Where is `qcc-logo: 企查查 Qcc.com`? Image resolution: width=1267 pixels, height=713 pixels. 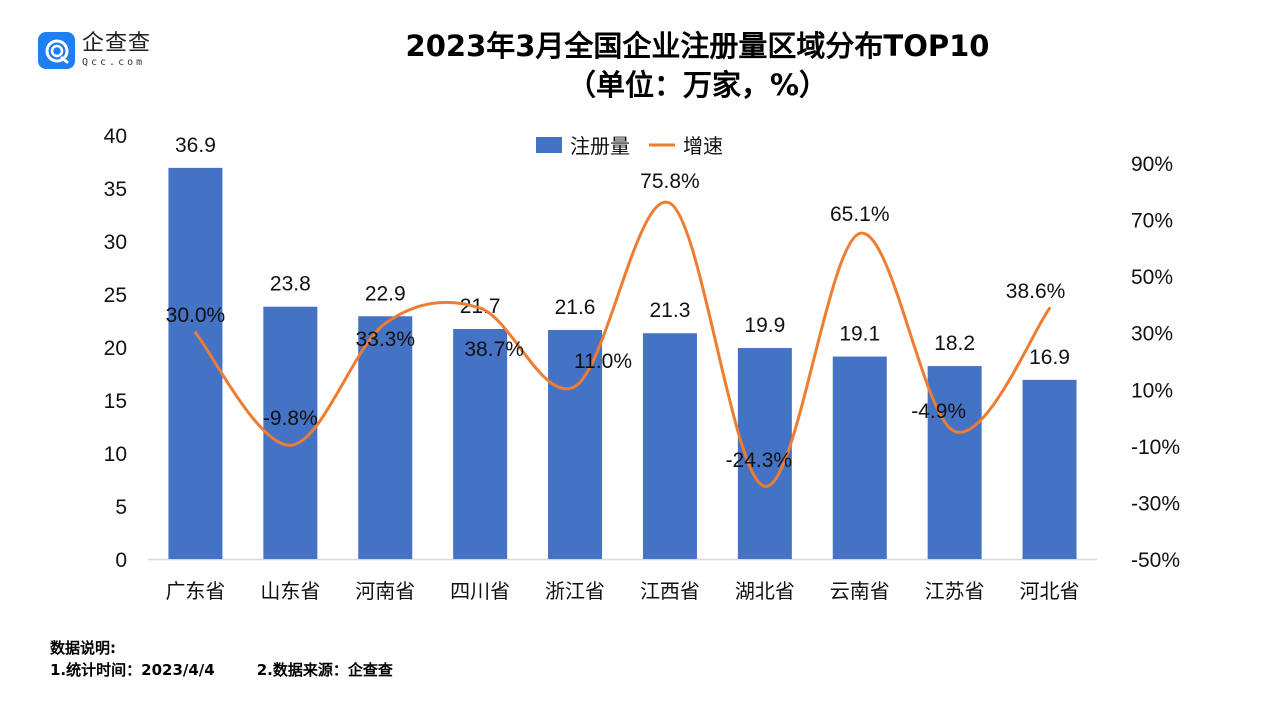 qcc-logo: 企查查 Qcc.com is located at coordinates (94, 50).